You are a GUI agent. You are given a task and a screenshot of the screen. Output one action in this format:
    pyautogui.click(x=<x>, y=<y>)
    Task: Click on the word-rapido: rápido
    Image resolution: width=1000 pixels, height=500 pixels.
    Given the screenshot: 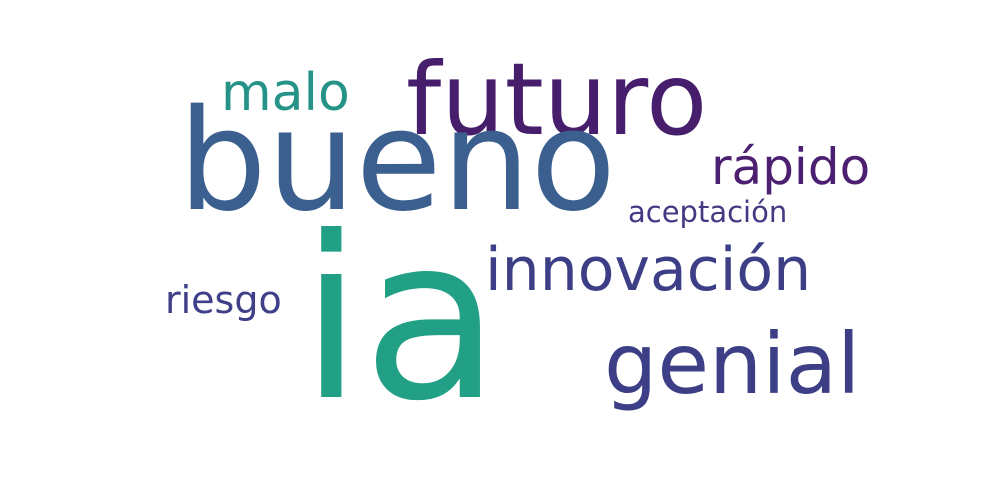 What is the action you would take?
    pyautogui.click(x=791, y=167)
    